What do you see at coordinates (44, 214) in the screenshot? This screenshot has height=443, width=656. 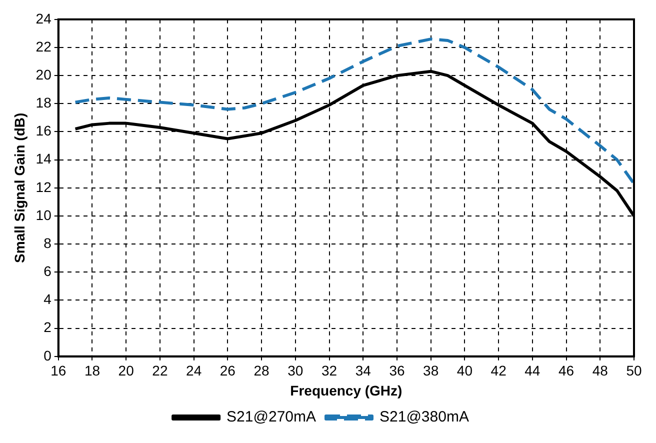 I see `y-tick-label: 10` at bounding box center [44, 214].